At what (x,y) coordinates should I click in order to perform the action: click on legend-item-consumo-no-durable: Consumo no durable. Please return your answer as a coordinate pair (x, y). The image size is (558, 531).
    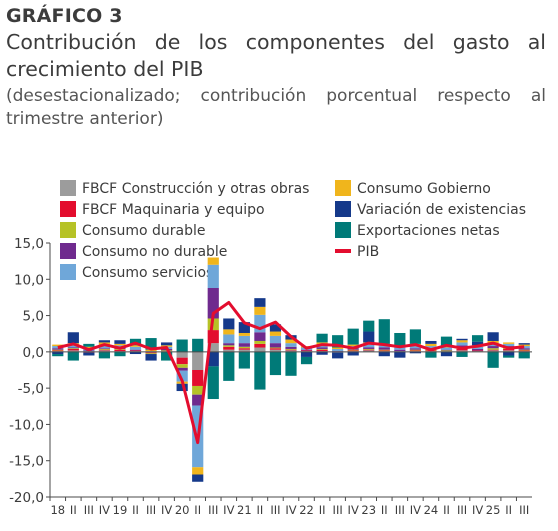
    Looking at the image, I should click on (143, 251).